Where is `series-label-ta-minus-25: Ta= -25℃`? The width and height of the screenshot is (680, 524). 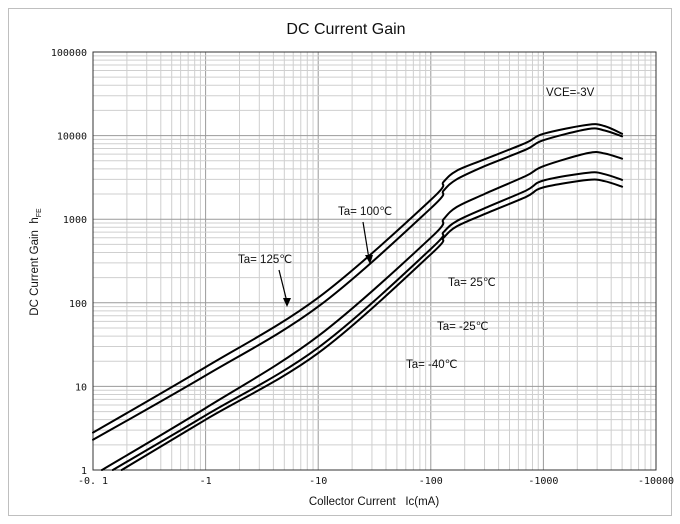
series-label-ta-minus-25: Ta= -25℃ is located at coordinates (463, 327).